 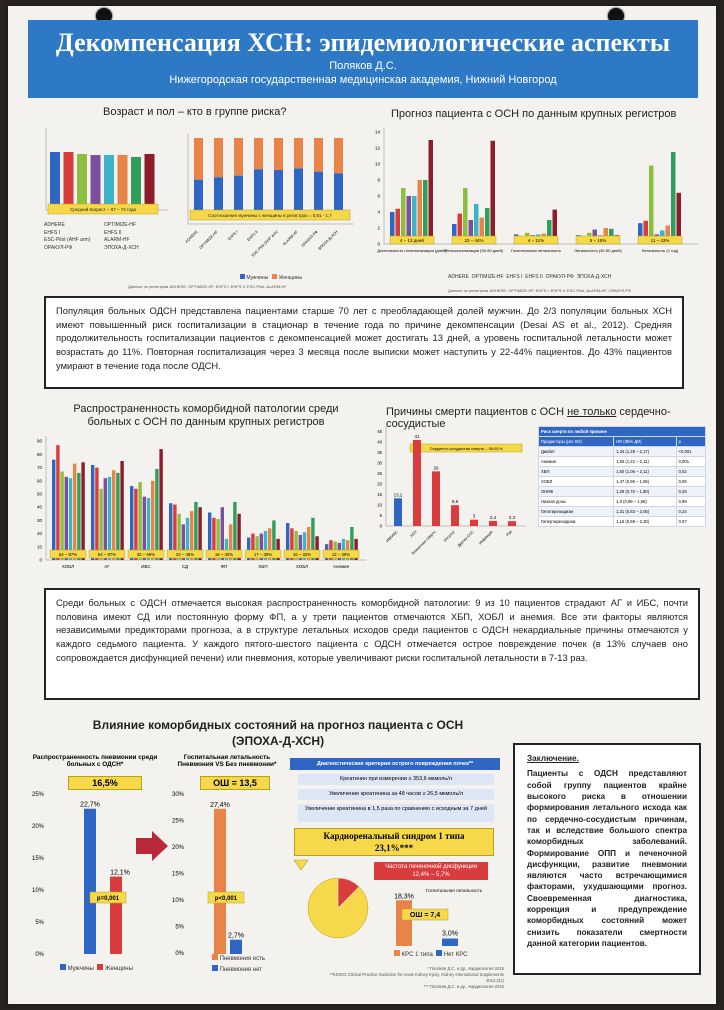 I want to click on prog-tick: 2, so click(x=378, y=228).